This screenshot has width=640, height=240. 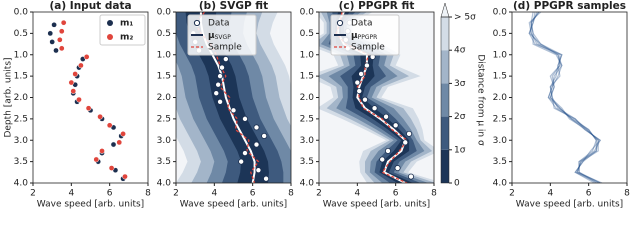 I want to click on sigma-band, so click(x=374, y=97).